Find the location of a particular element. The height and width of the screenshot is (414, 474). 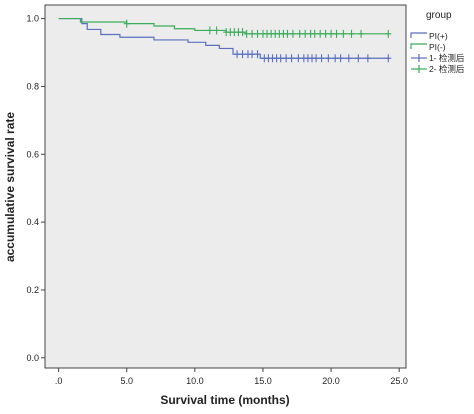

legend-item-3: 1- 检测后 is located at coordinates (438, 58).